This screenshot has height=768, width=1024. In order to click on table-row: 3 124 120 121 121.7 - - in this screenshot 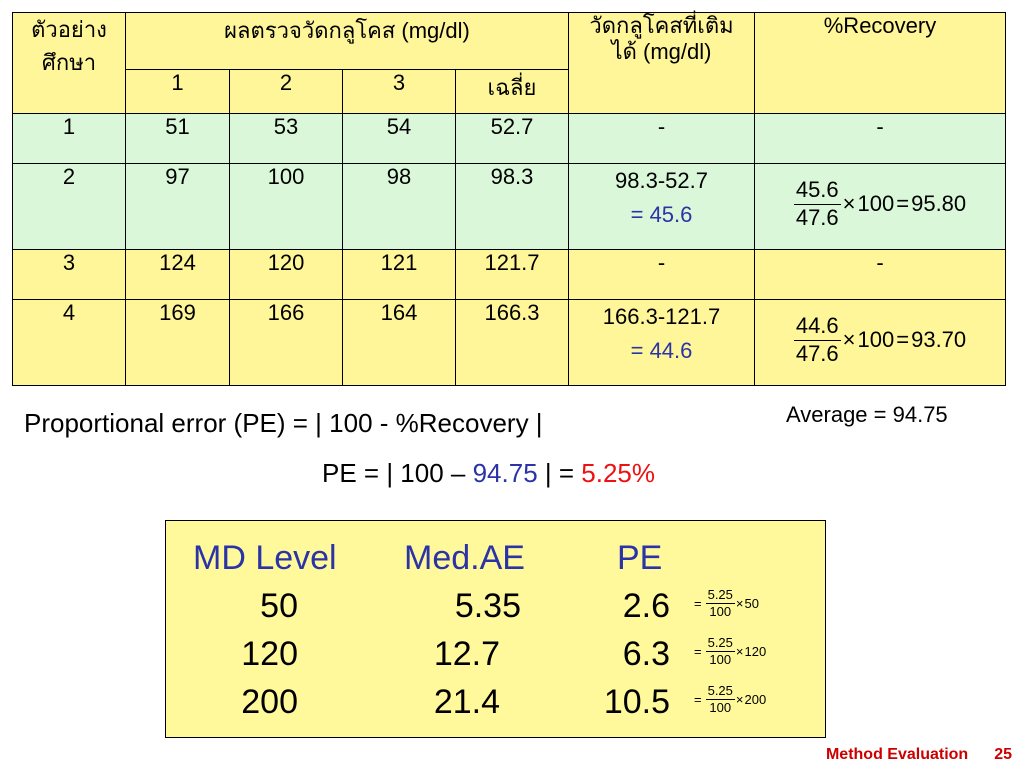, I will do `click(509, 274)`.